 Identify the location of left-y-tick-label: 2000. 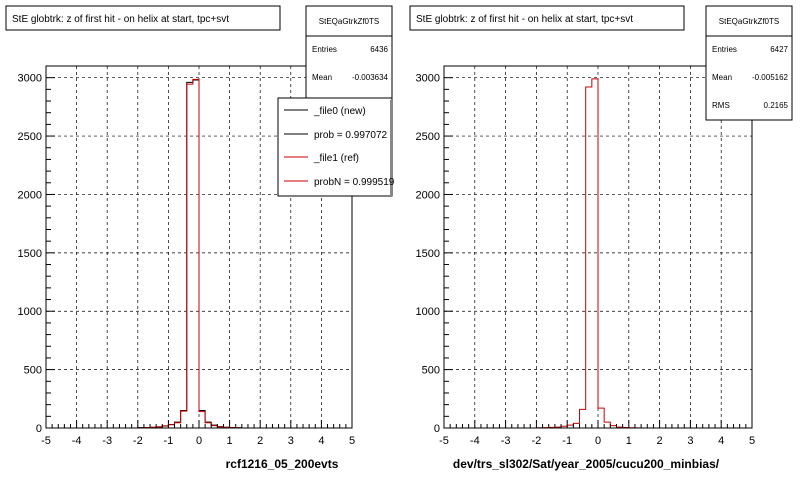
(30, 195).